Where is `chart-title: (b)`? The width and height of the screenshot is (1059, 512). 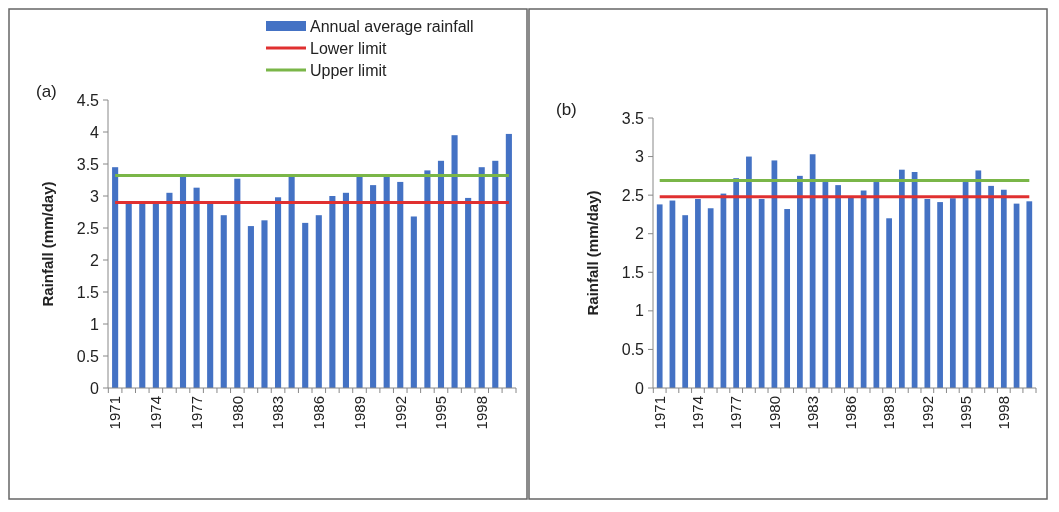
chart-title: (b) is located at coordinates (566, 109).